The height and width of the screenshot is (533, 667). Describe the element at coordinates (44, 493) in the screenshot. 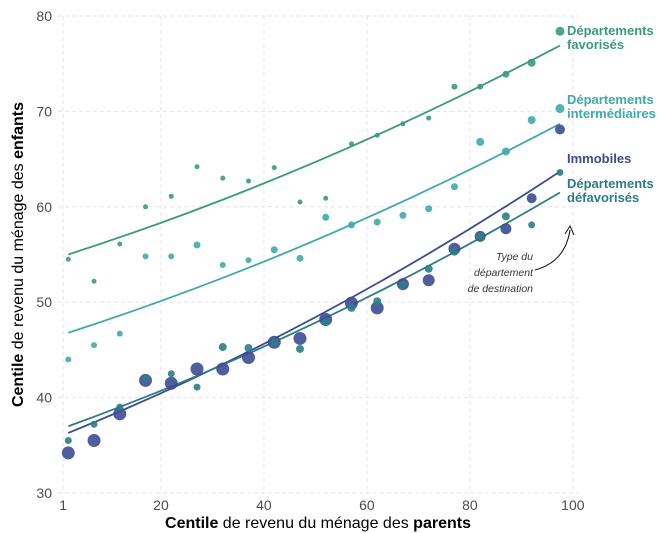

I see `y-tick-label: 30` at that location.